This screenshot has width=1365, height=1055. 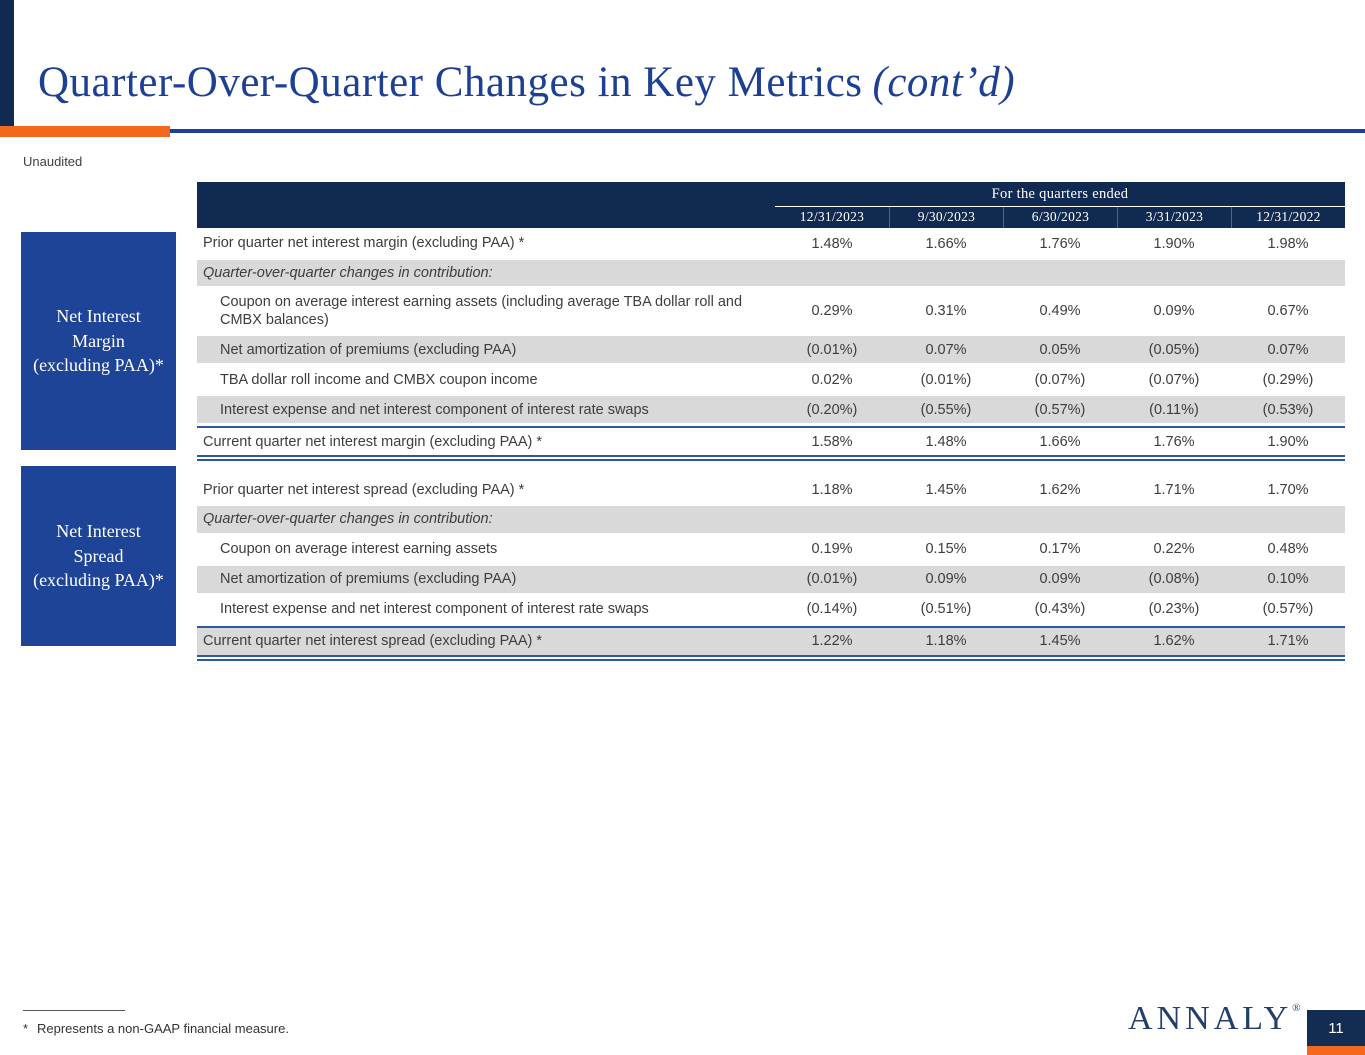 What do you see at coordinates (946, 311) in the screenshot?
I see `row-value: 0.31%` at bounding box center [946, 311].